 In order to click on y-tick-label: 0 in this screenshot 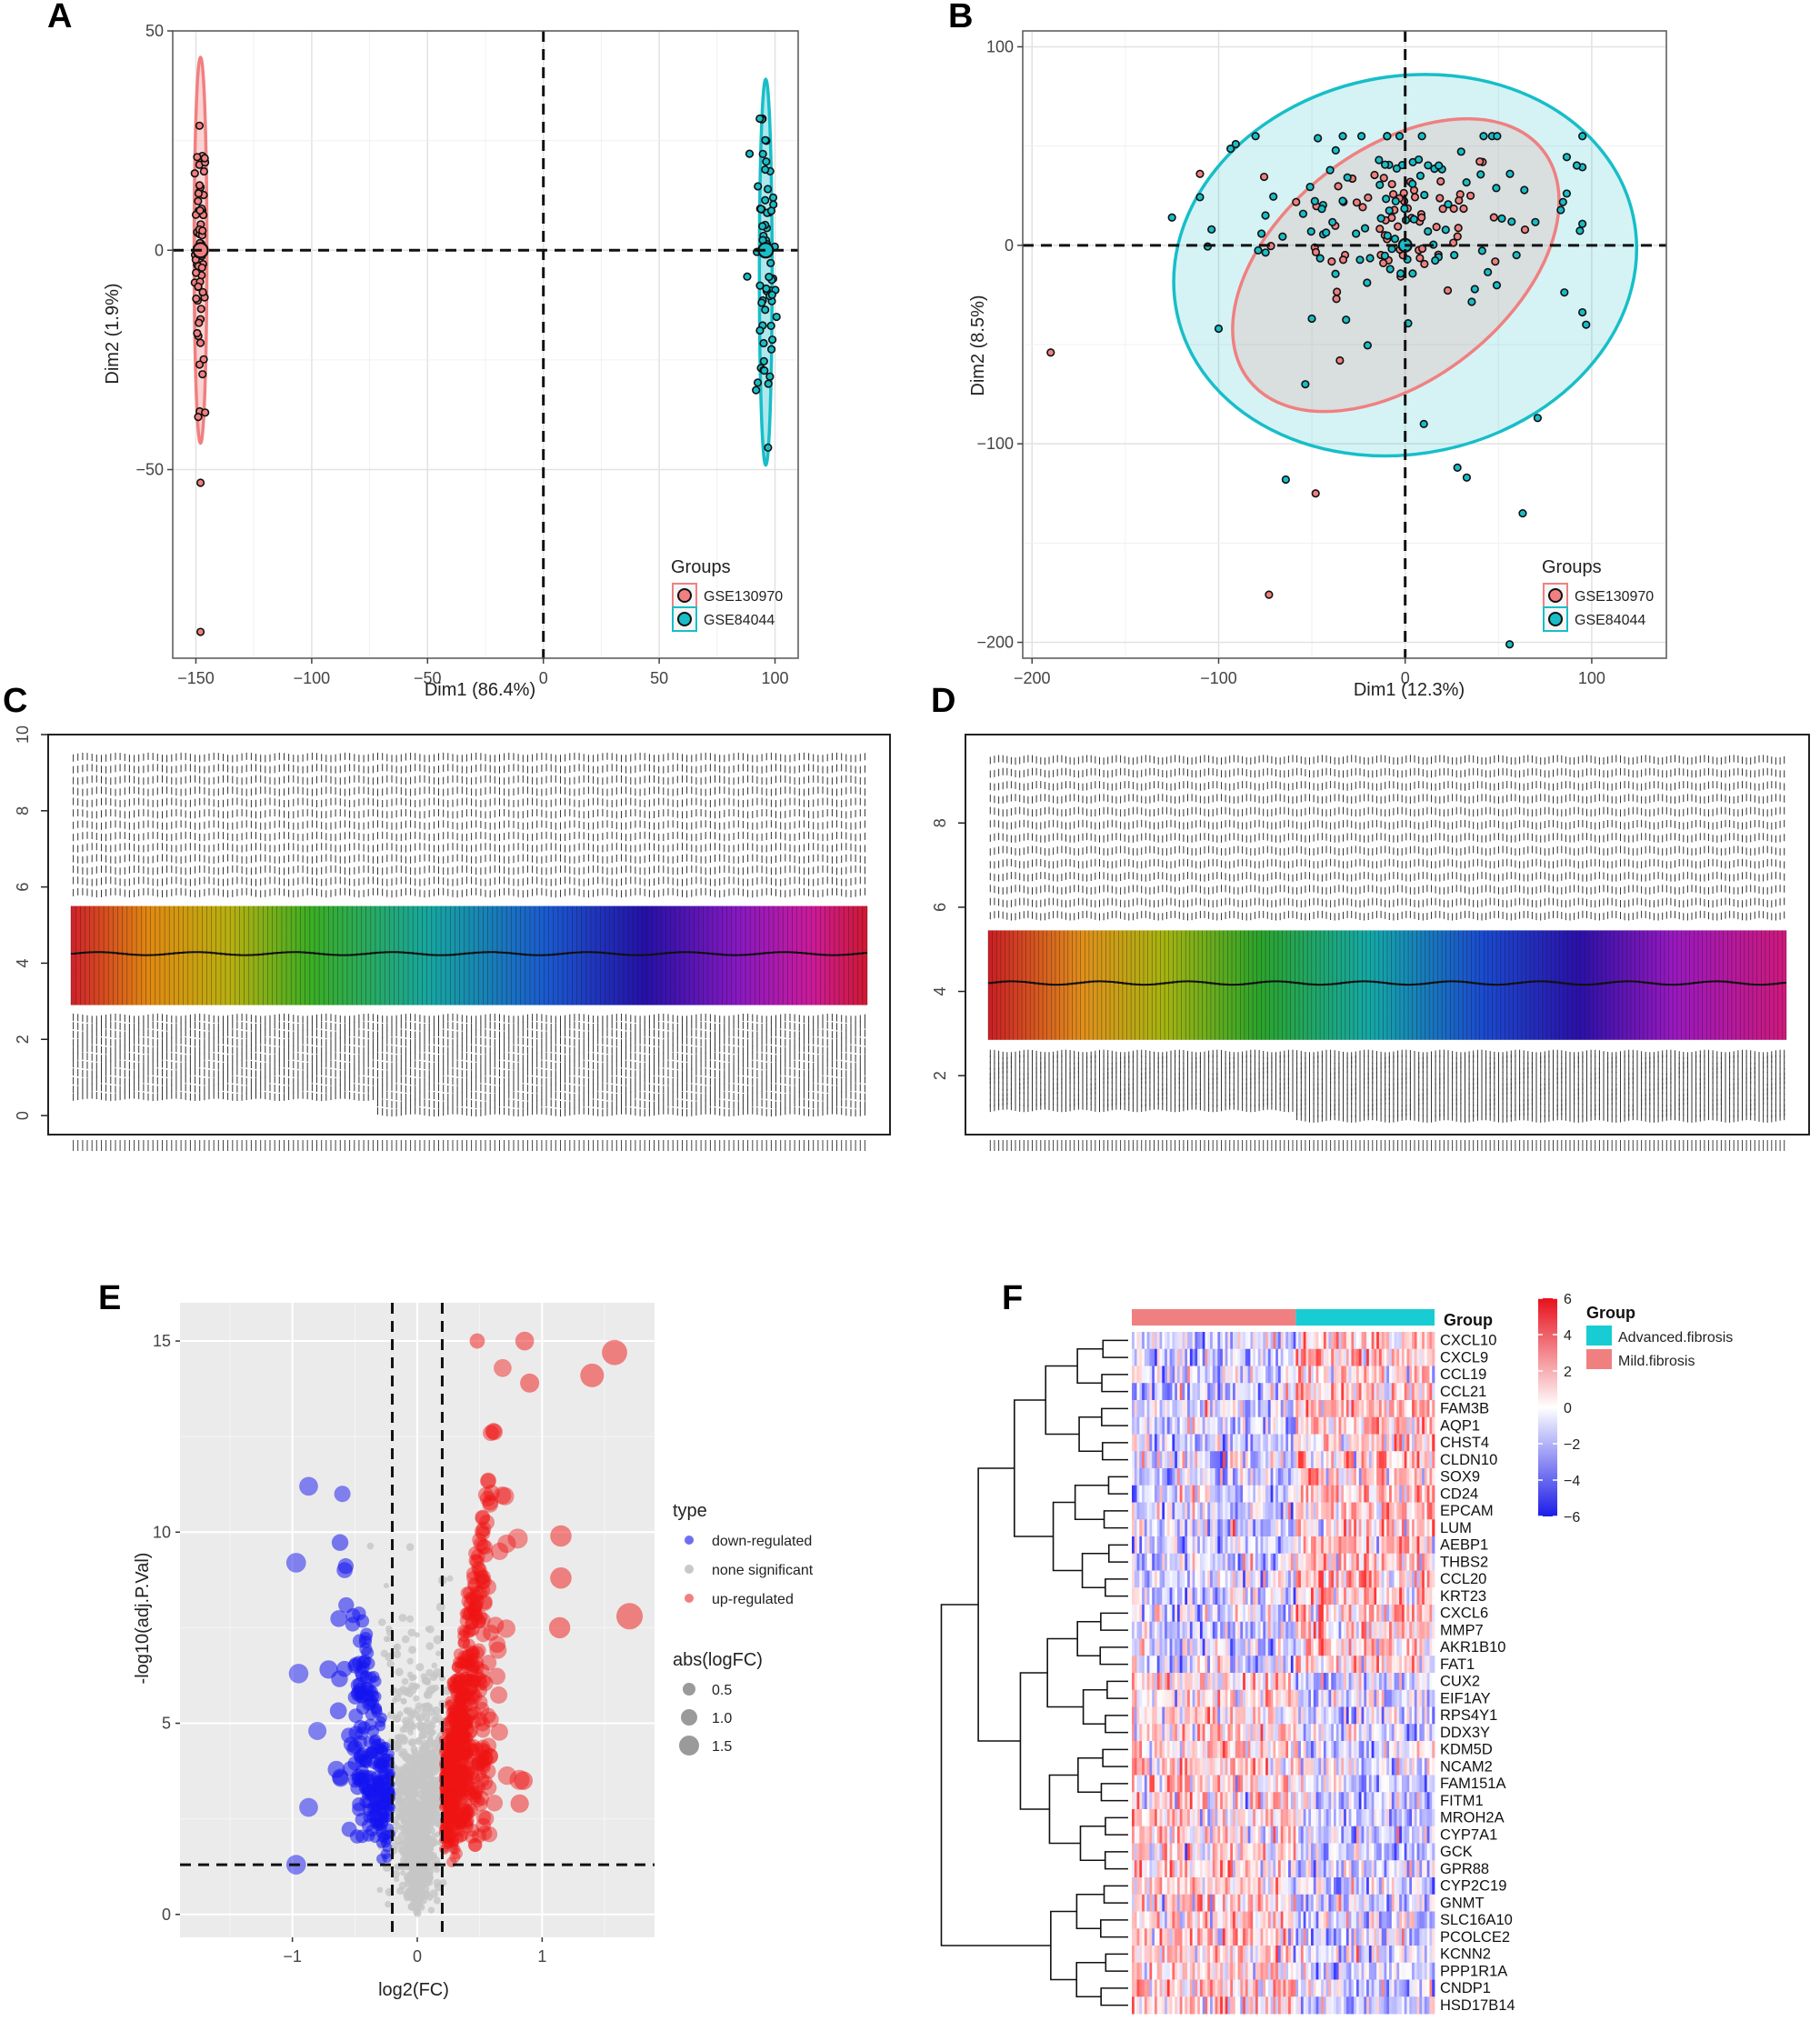, I will do `click(159, 250)`.